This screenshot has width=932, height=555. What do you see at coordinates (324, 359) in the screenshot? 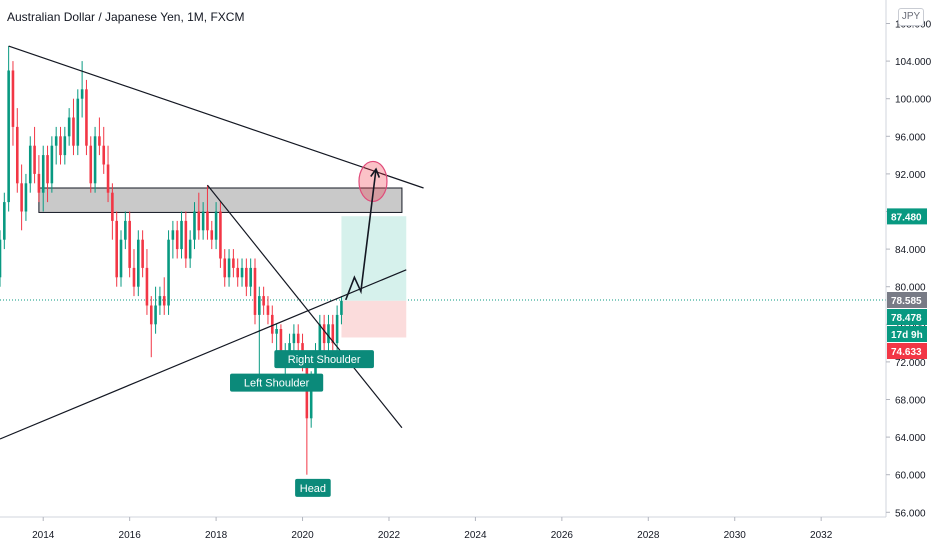
I see `annotation-right-shoulder: Right Shoulder` at bounding box center [324, 359].